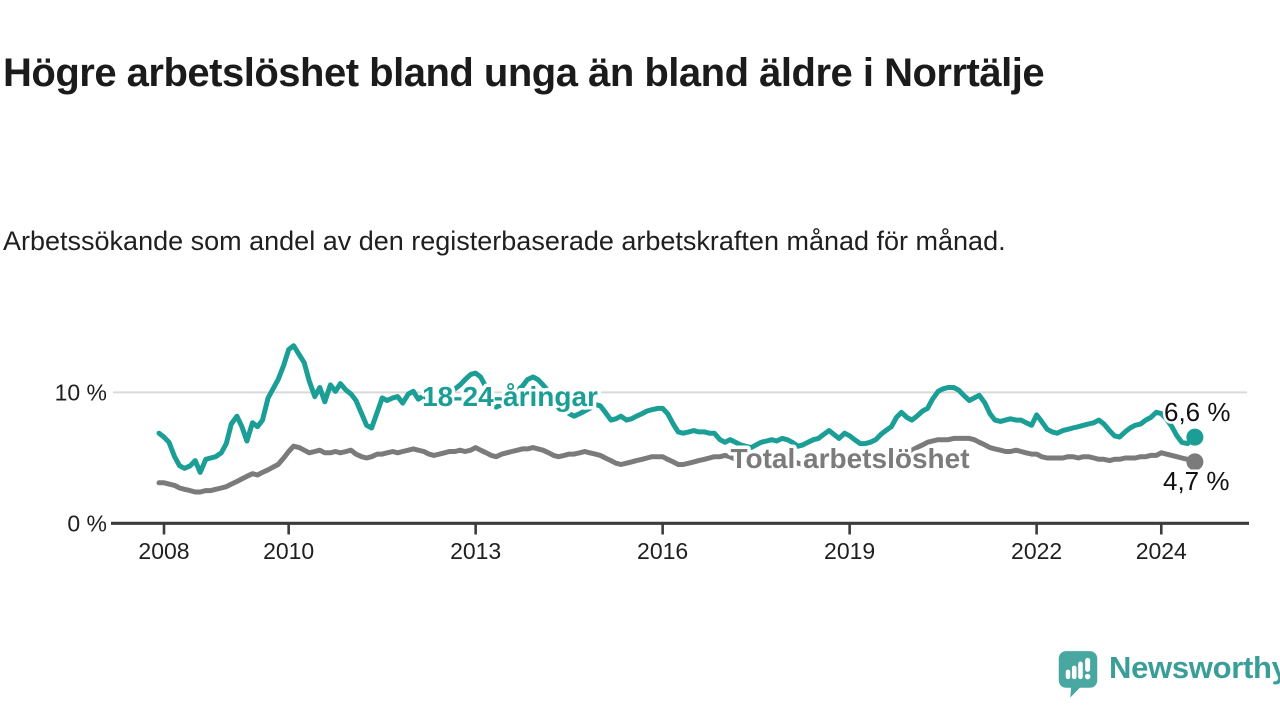  Describe the element at coordinates (849, 551) in the screenshot. I see `x-tick-label: 2019` at that location.